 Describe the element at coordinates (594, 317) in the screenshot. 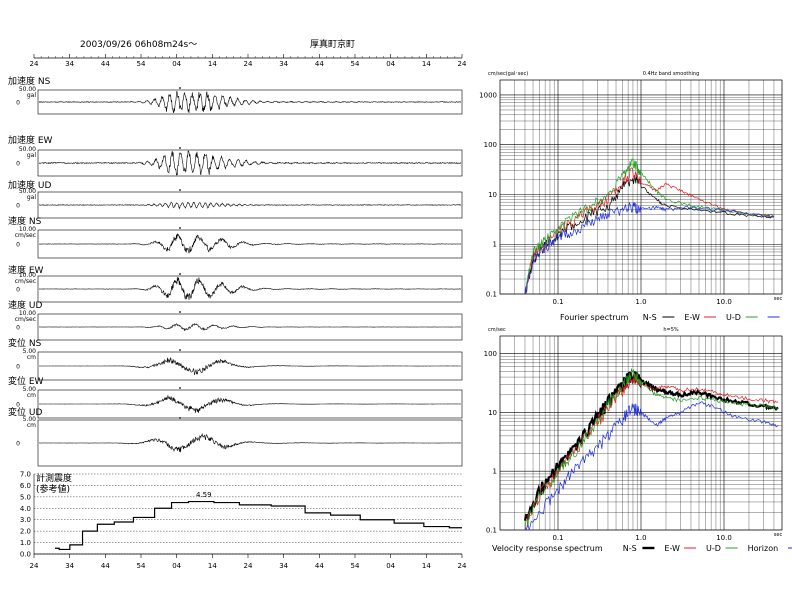

I see `spectrum-legend-title: Fourier spectrum` at that location.